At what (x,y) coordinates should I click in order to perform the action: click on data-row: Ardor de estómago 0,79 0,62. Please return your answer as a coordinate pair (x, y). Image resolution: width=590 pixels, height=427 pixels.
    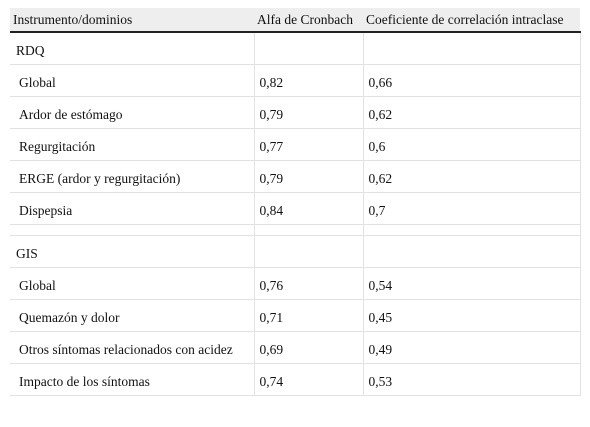
    Looking at the image, I should click on (295, 112).